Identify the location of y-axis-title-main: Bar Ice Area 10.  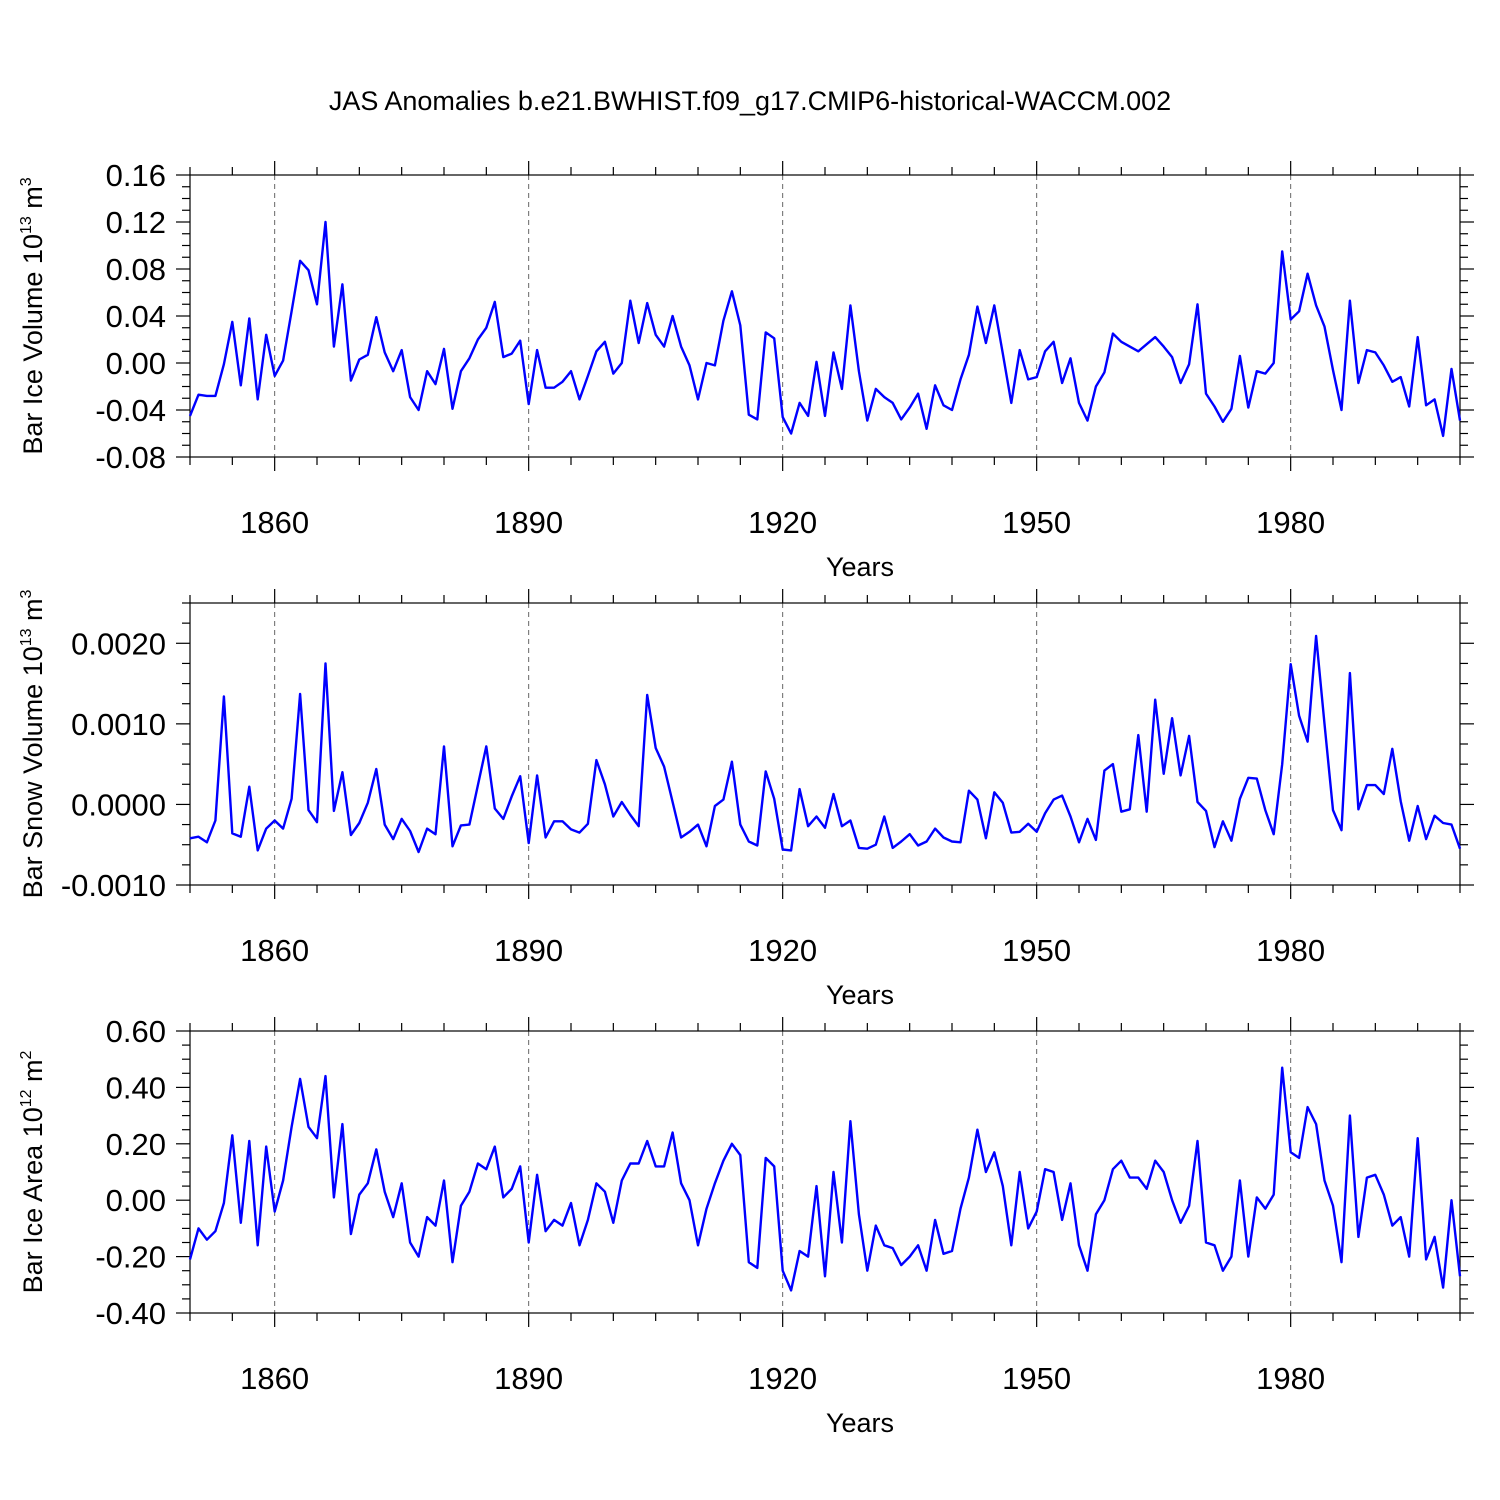
(33, 1200).